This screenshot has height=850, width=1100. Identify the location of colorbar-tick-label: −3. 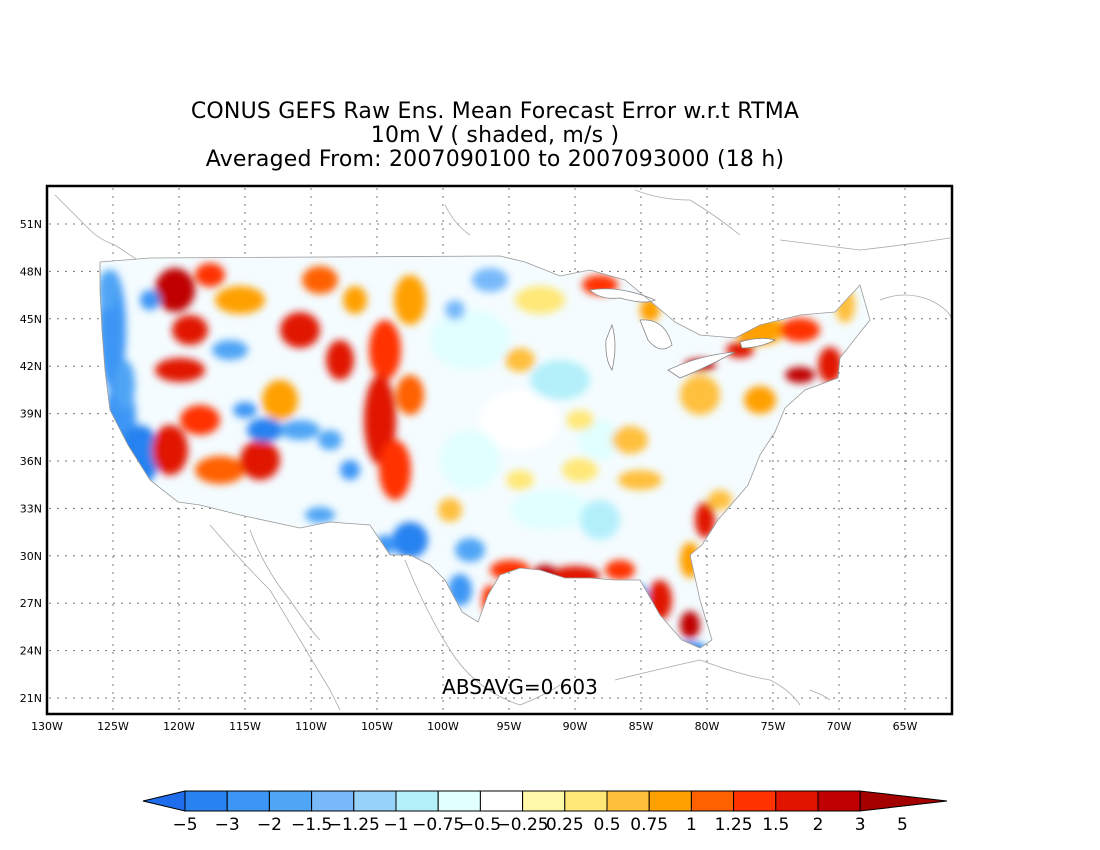
(227, 825).